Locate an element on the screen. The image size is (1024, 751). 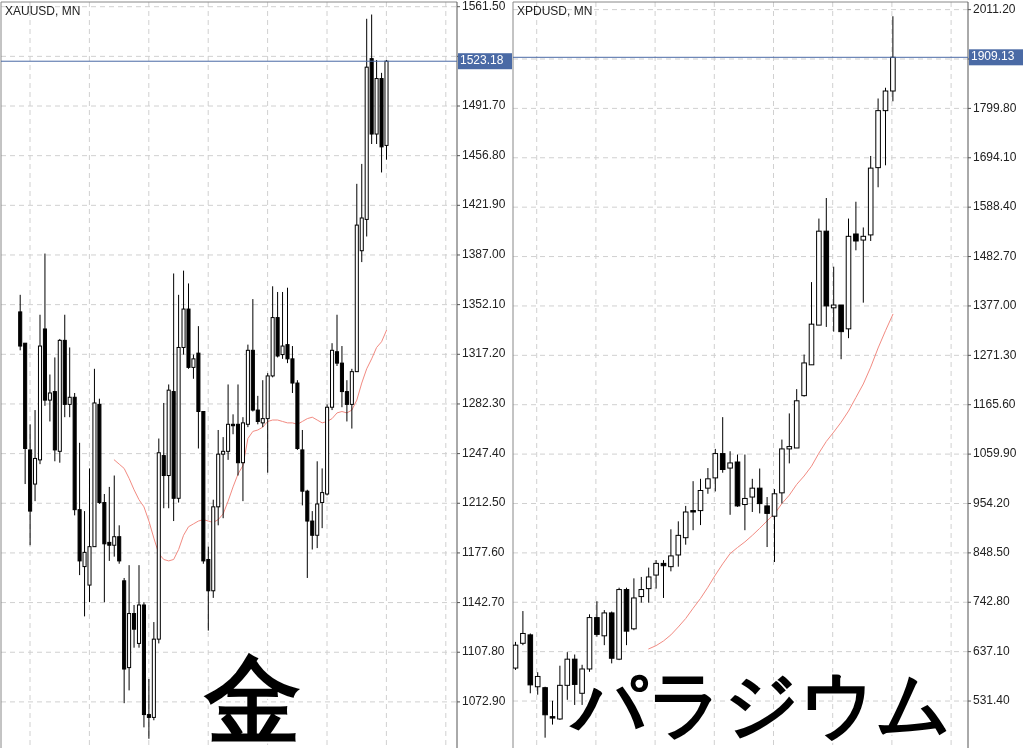
y-tick-label: 1799.80 is located at coordinates (995, 107).